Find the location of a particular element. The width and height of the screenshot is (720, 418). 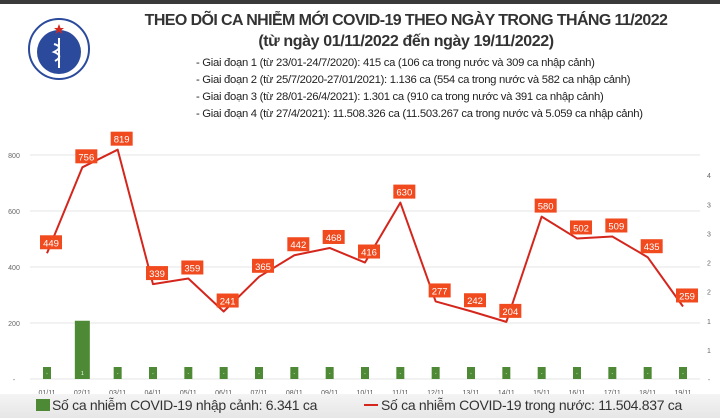

x-axis-tick: 14/11 is located at coordinates (506, 392).